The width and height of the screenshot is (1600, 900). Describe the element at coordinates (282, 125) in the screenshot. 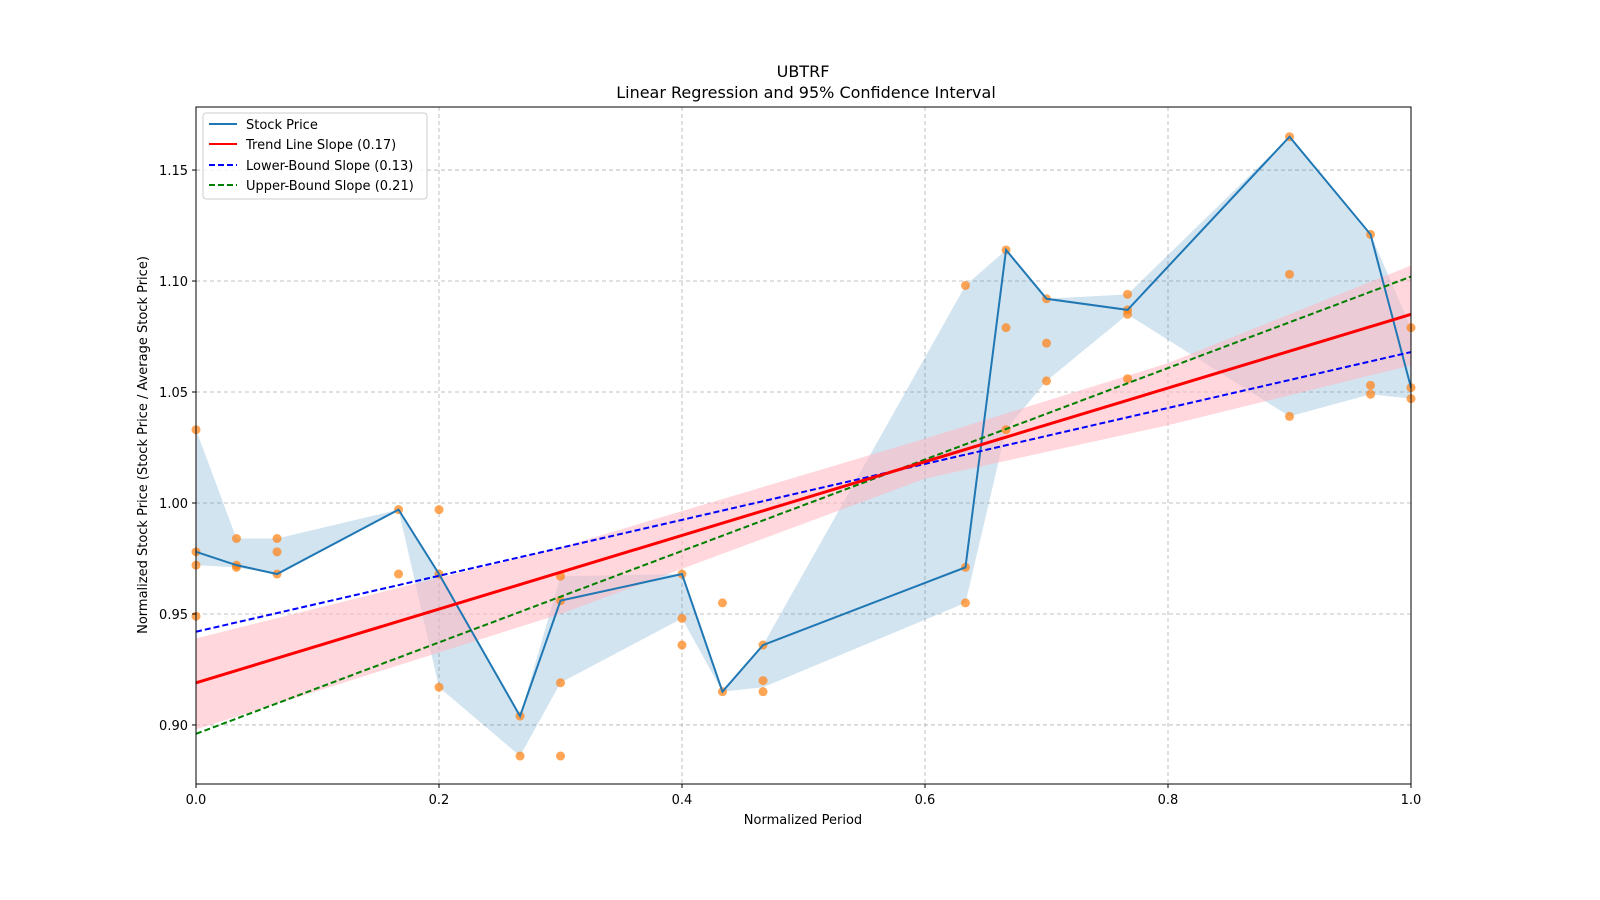

I see `legend-label-stock: Stock Price` at that location.